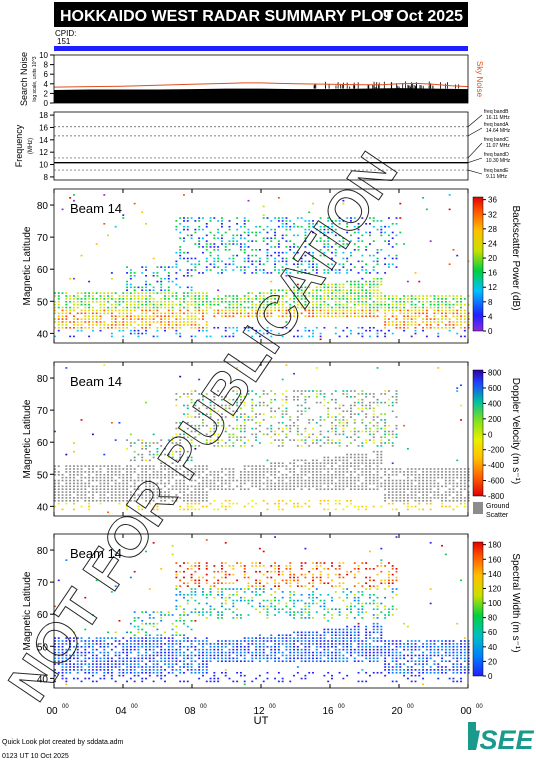 The height and width of the screenshot is (761, 536). I want to click on beam-label: Beam 14, so click(96, 381).